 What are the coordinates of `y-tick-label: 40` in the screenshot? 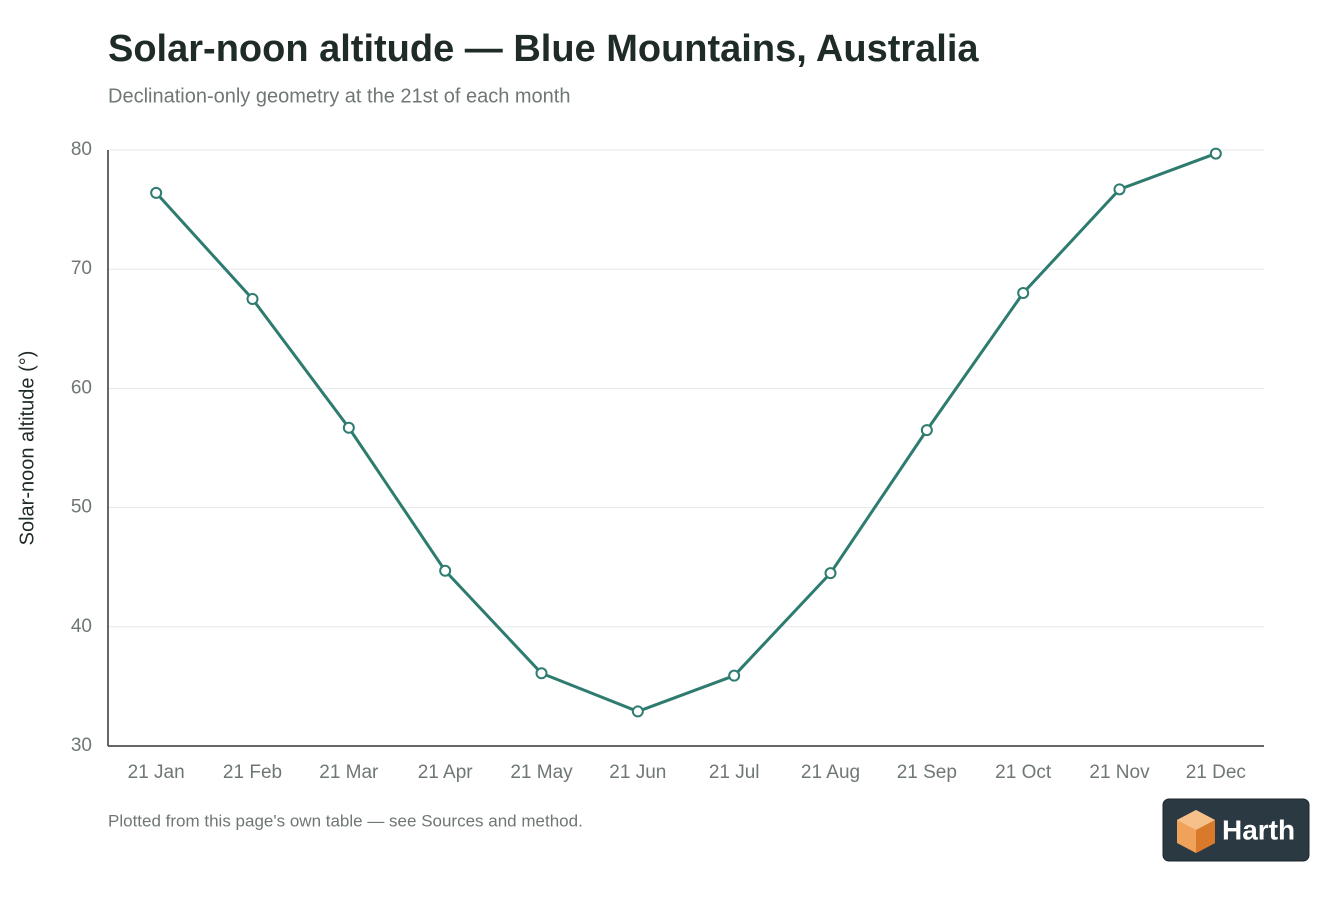 It's located at (81, 626).